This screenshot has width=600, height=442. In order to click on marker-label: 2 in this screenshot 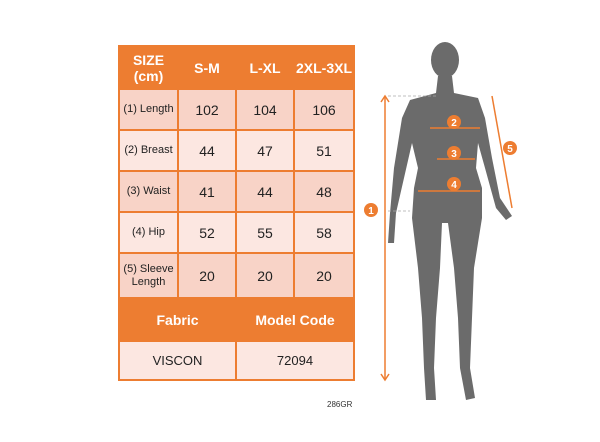, I will do `click(454, 123)`.